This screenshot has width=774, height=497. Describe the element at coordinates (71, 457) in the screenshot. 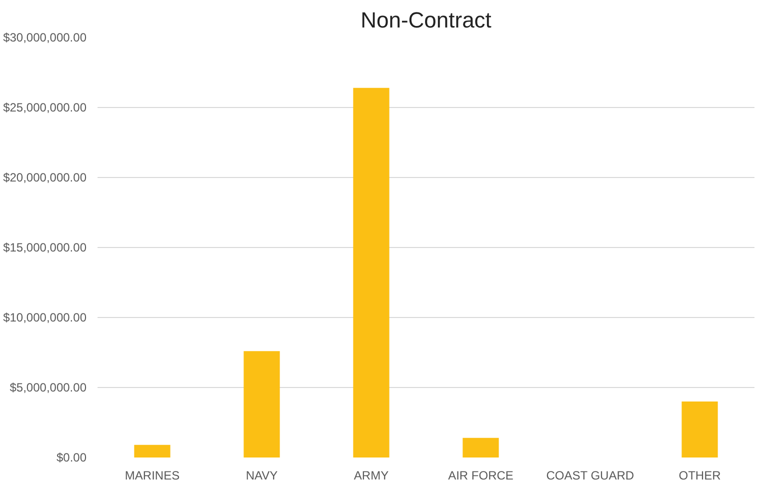

I see `y-tick-label: $0.00` at that location.